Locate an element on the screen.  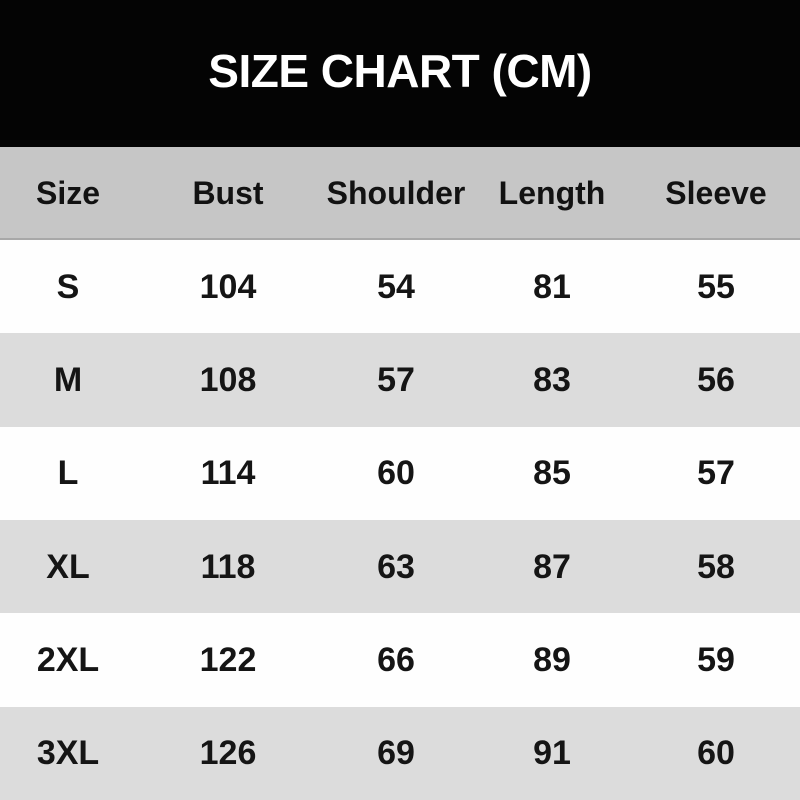
table-row-xl: XL 118 63 87 58 is located at coordinates (400, 566).